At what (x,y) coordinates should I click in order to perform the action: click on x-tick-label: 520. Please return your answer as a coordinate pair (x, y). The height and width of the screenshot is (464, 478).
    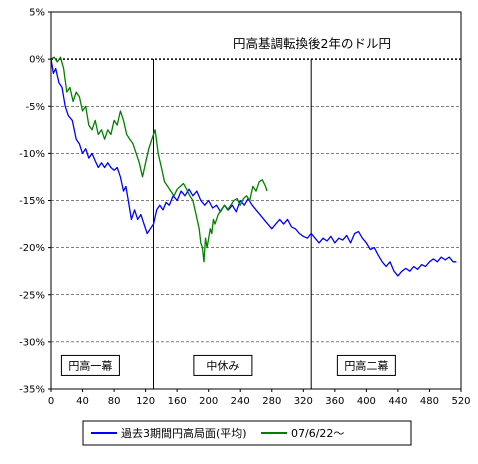
    Looking at the image, I should click on (460, 401).